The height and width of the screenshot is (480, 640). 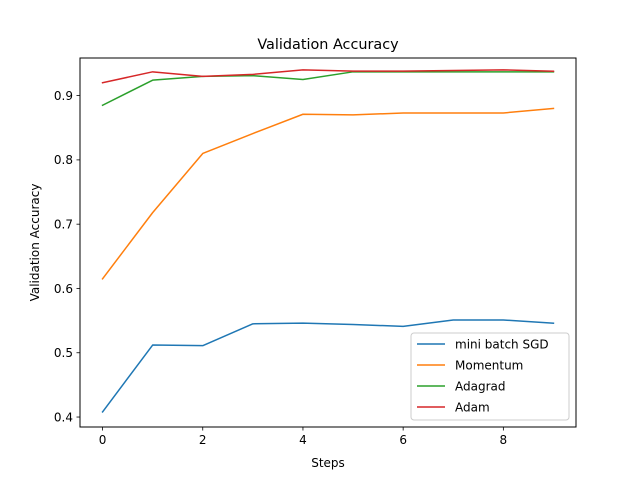 I want to click on y-tick-label: 0.5, so click(x=63, y=353).